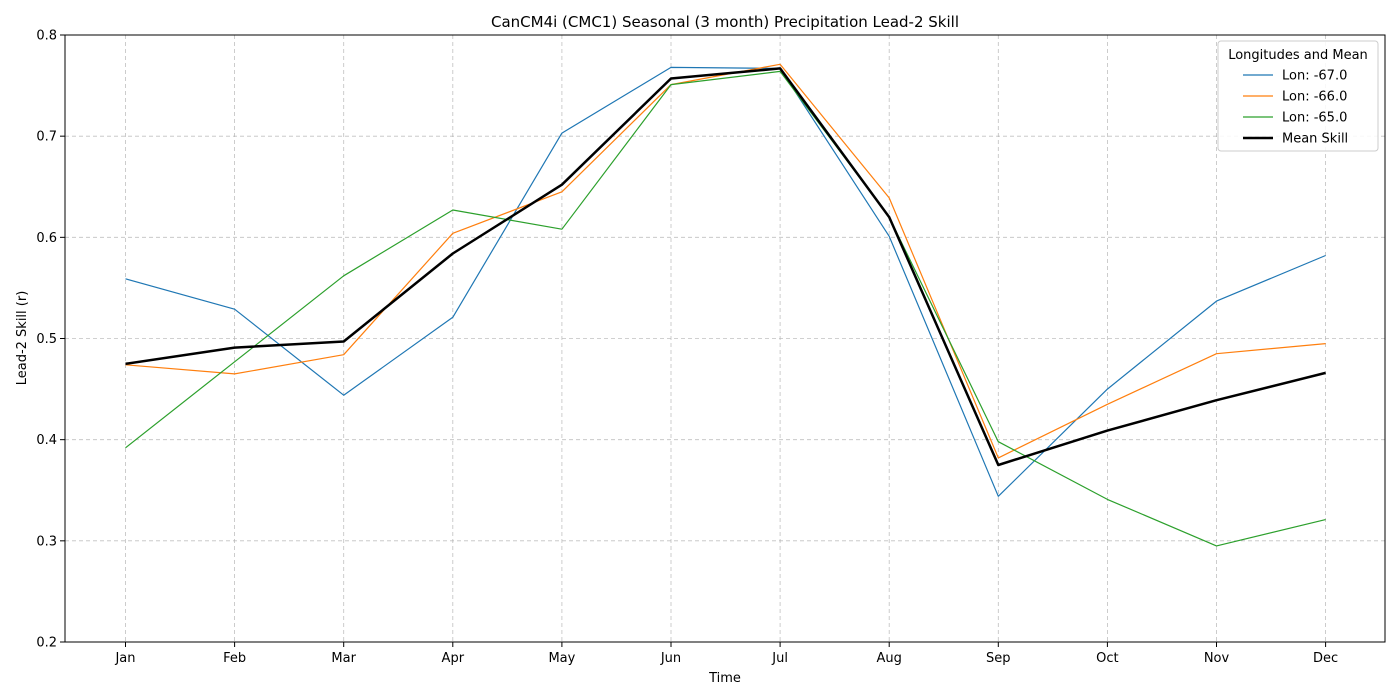 This screenshot has width=1400, height=700. What do you see at coordinates (1325, 658) in the screenshot?
I see `x-tick-label: Dec` at bounding box center [1325, 658].